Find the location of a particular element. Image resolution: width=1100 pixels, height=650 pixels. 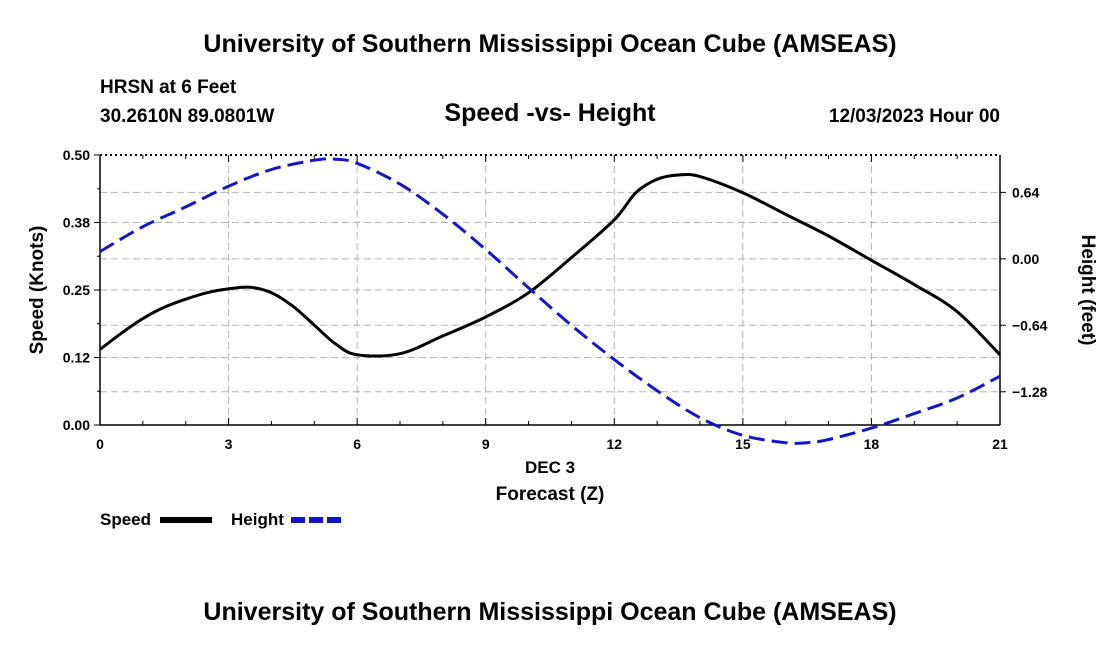

y-tick-label: 0.38 is located at coordinates (76, 223).